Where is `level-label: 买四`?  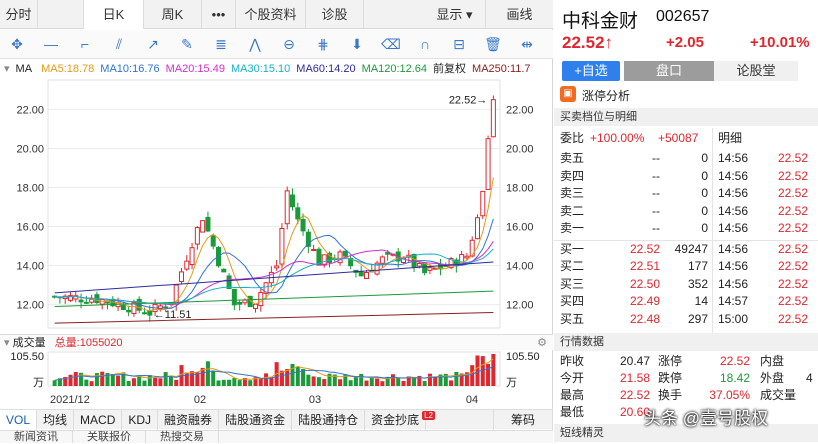
level-label: 买四 is located at coordinates (572, 301).